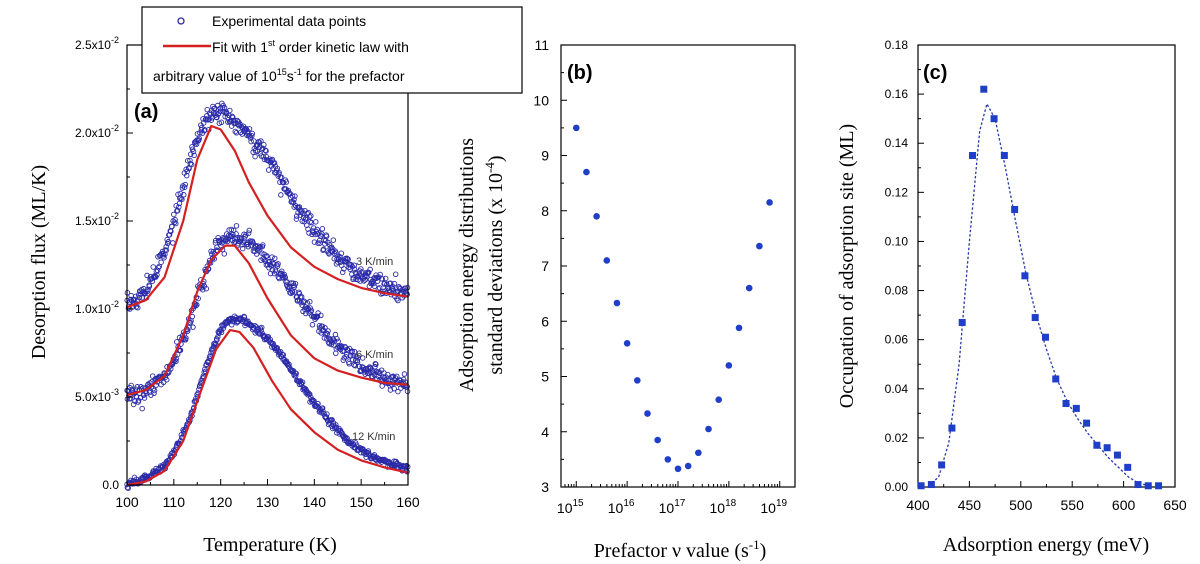 The height and width of the screenshot is (564, 1200). What do you see at coordinates (290, 76) in the screenshot?
I see `legend-fit2-text-b: s` at bounding box center [290, 76].